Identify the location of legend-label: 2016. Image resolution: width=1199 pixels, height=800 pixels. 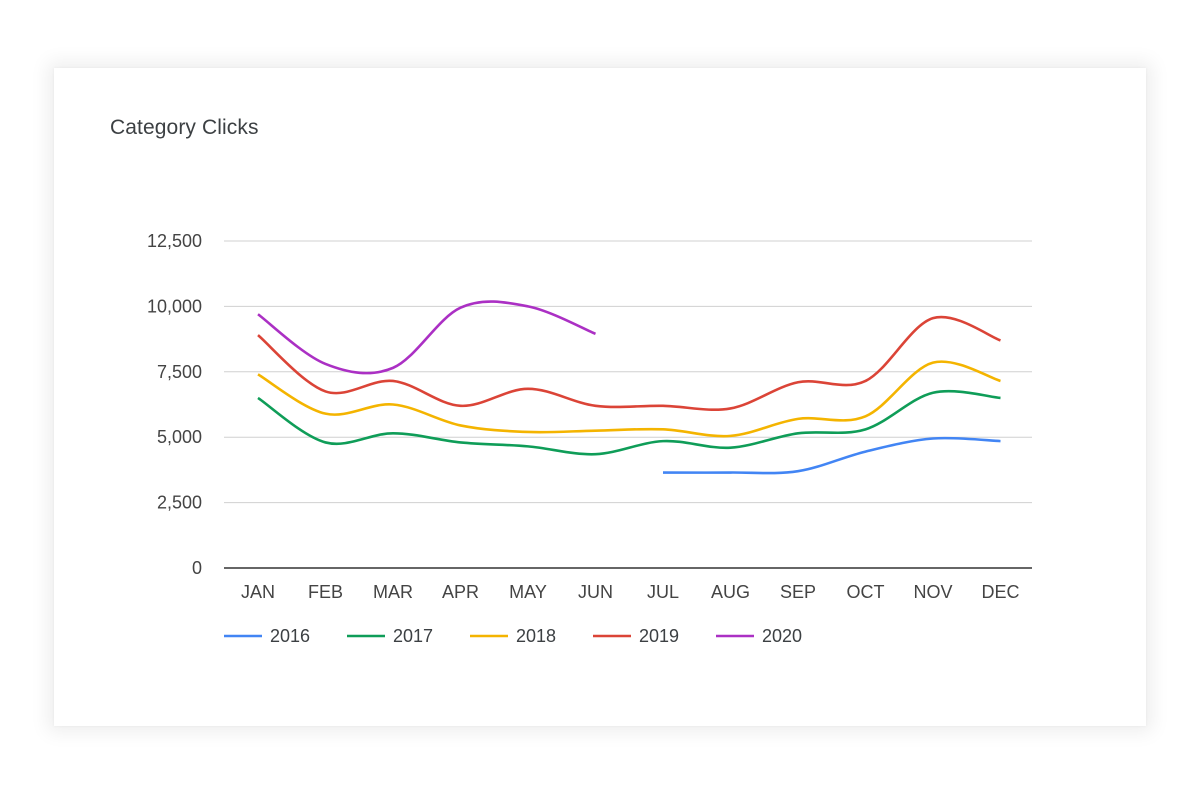
(290, 636).